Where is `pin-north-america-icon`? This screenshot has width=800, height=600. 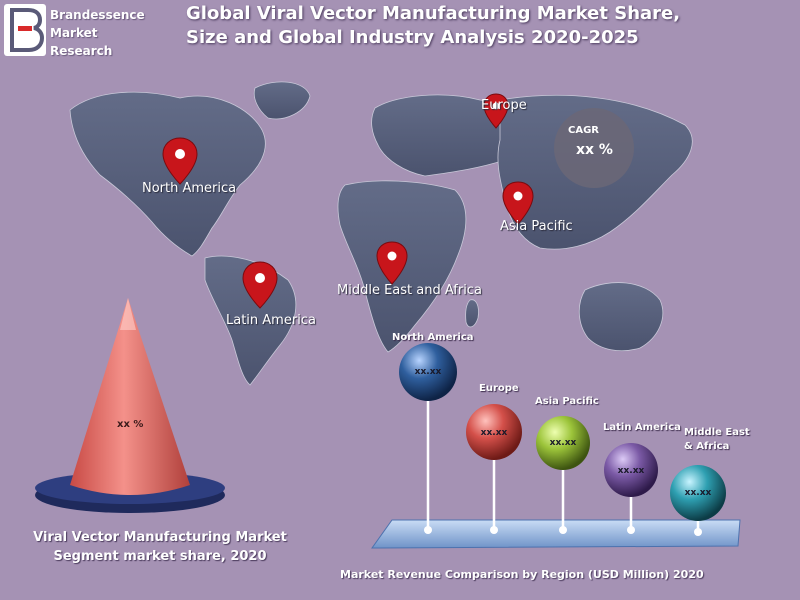
pin-north-america-icon is located at coordinates (180, 161).